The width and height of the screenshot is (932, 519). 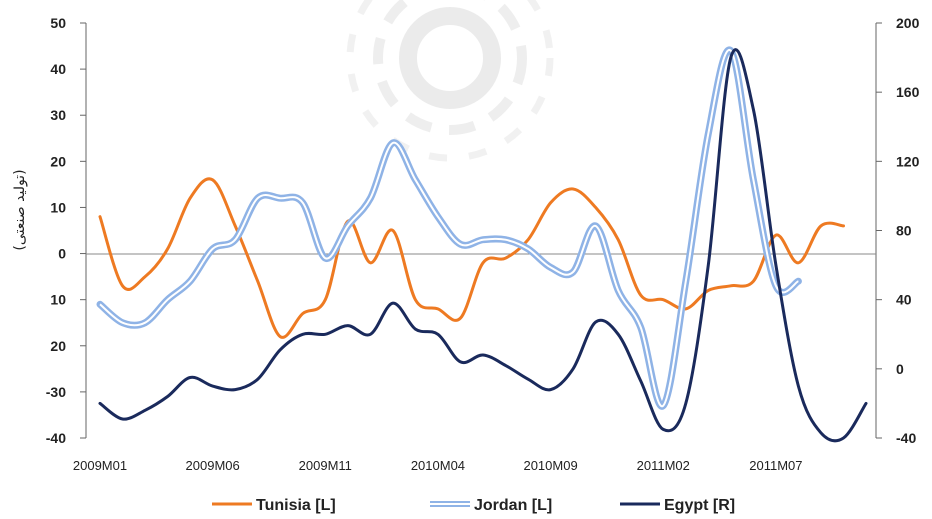 What do you see at coordinates (699, 505) in the screenshot?
I see `legend-label-egypt: Egypt [R]` at bounding box center [699, 505].